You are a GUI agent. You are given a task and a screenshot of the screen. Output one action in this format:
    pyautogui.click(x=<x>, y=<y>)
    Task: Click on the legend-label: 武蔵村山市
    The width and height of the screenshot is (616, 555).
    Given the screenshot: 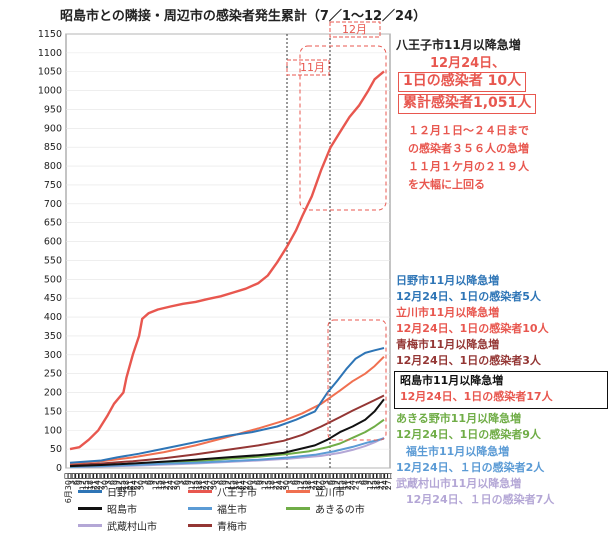 What is the action you would take?
    pyautogui.click(x=132, y=527)
    